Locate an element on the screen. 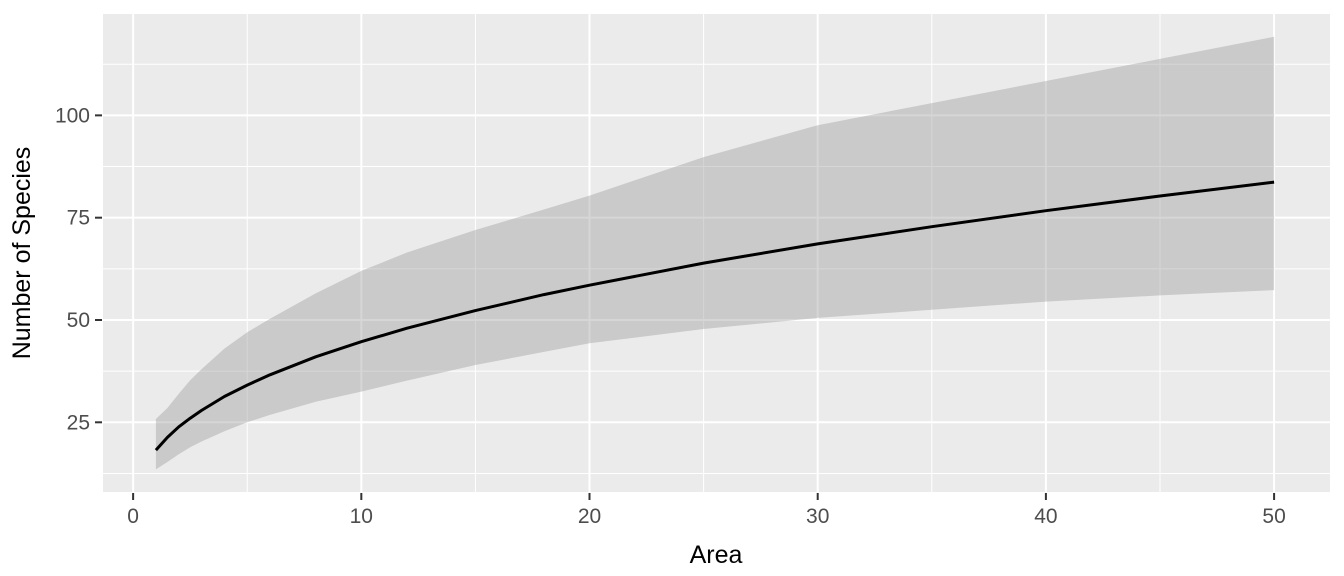 The width and height of the screenshot is (1344, 576). x-tick-label: 10 is located at coordinates (361, 516).